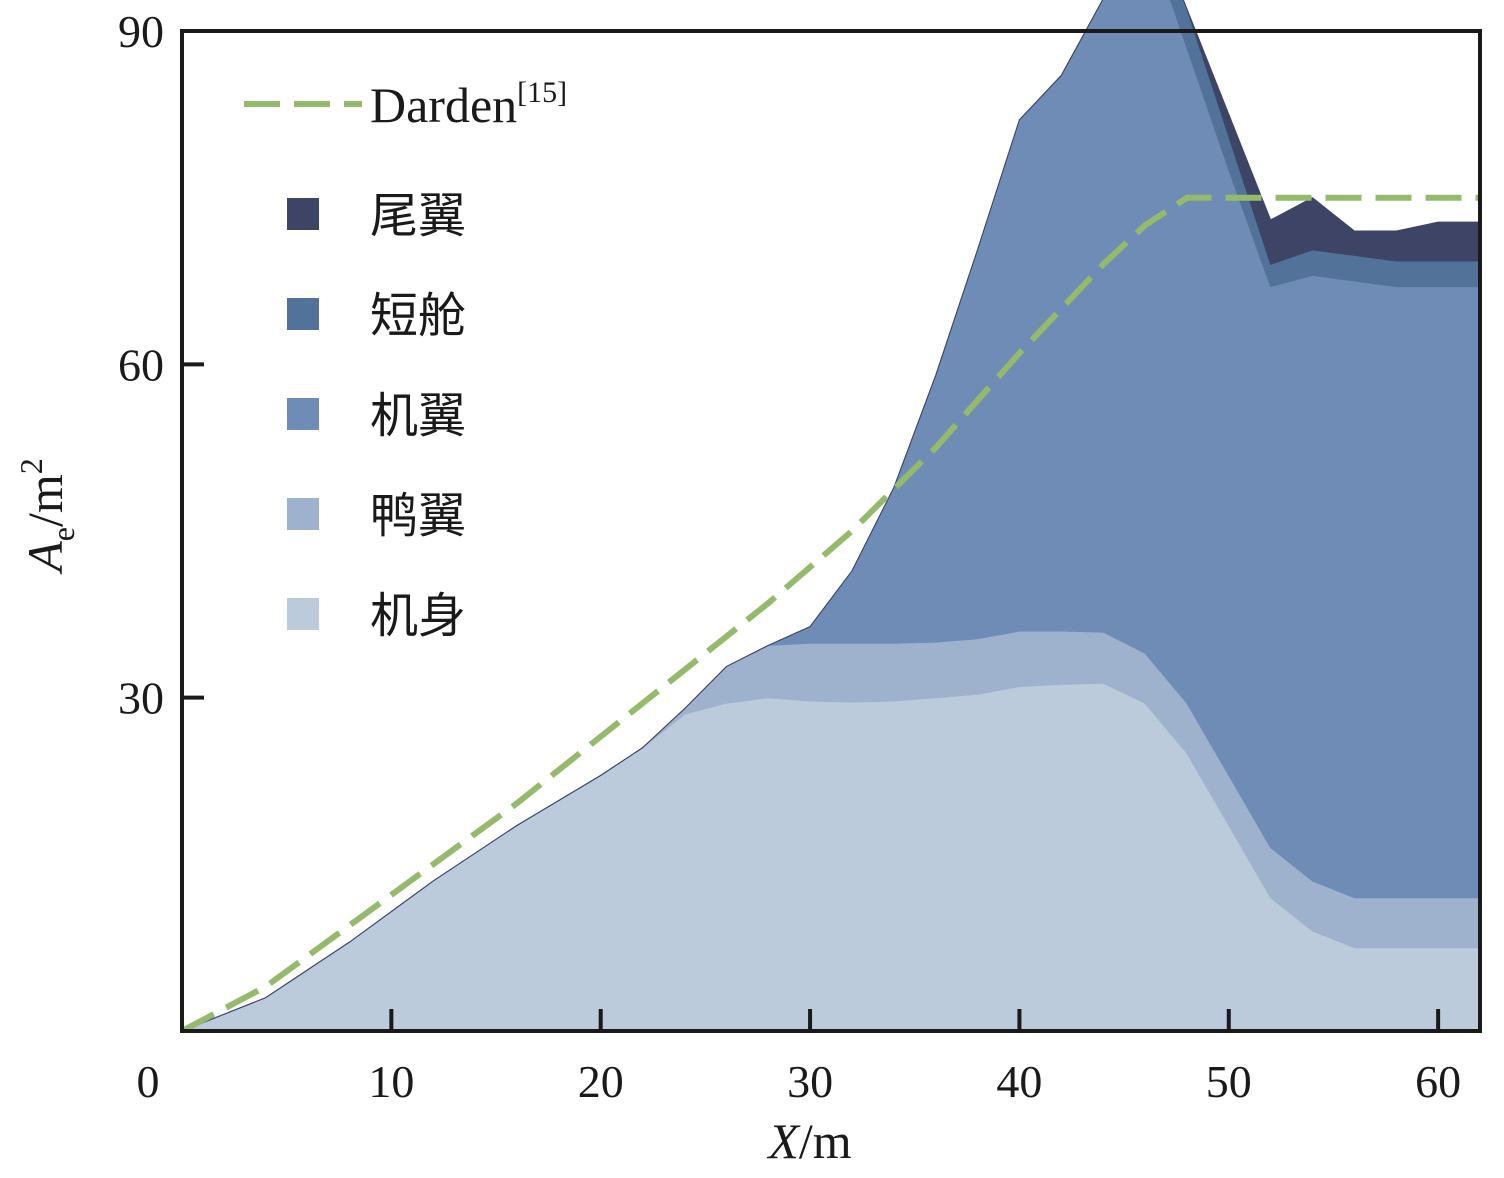 The image size is (1504, 1178). Describe the element at coordinates (810, 1081) in the screenshot. I see `x-tick-label: 30` at that location.